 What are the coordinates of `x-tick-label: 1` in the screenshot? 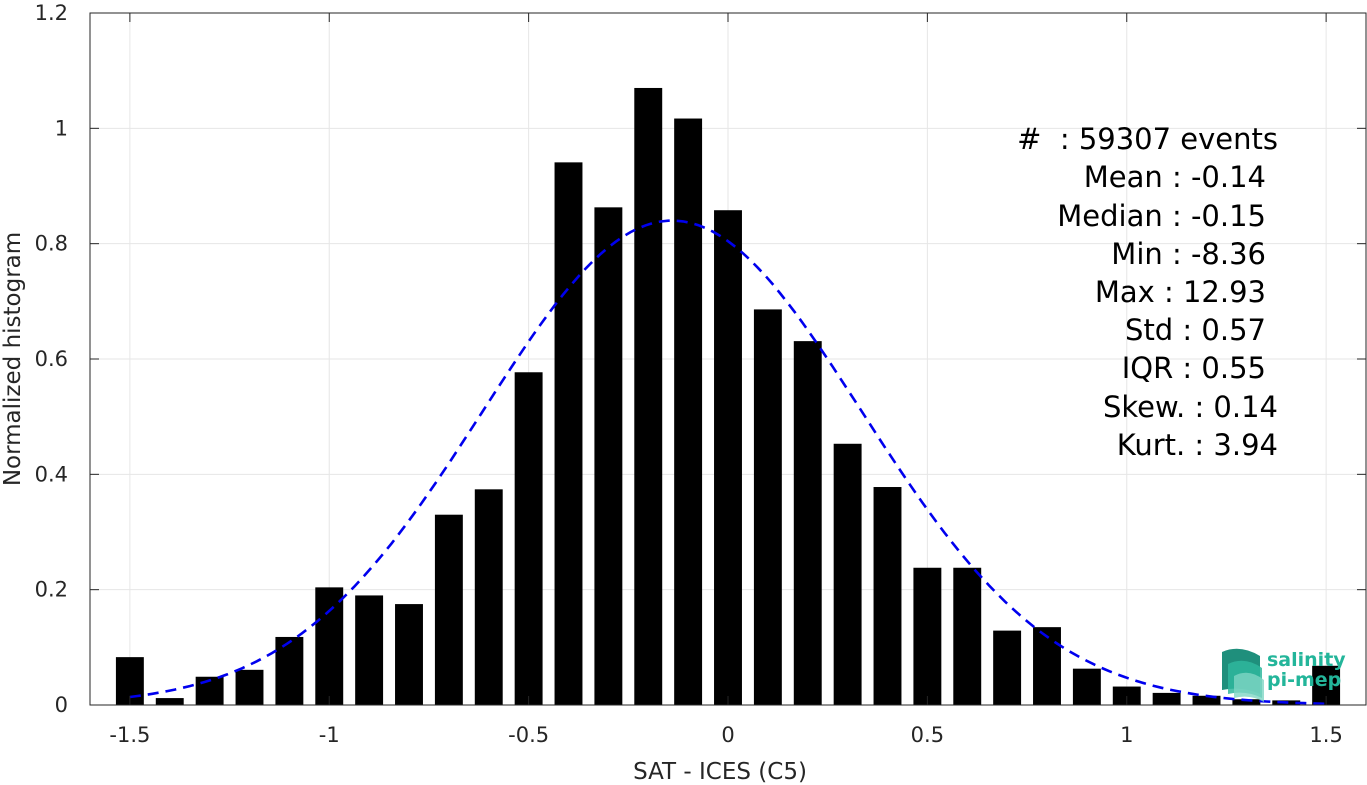 It's located at (1126, 735).